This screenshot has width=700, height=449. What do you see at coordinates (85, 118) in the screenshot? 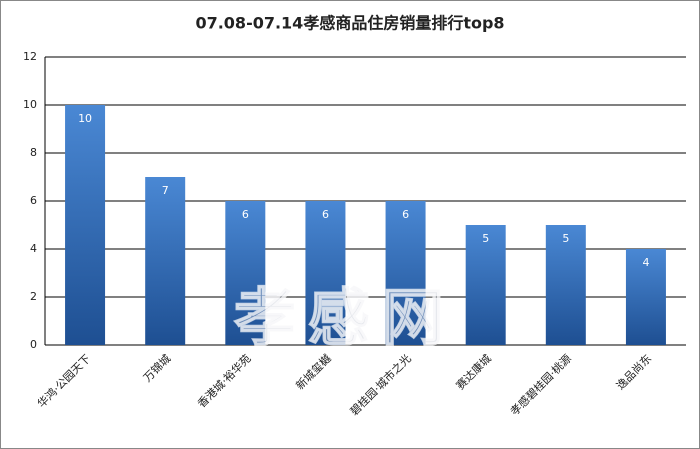
I see `data-label: 10` at bounding box center [85, 118].